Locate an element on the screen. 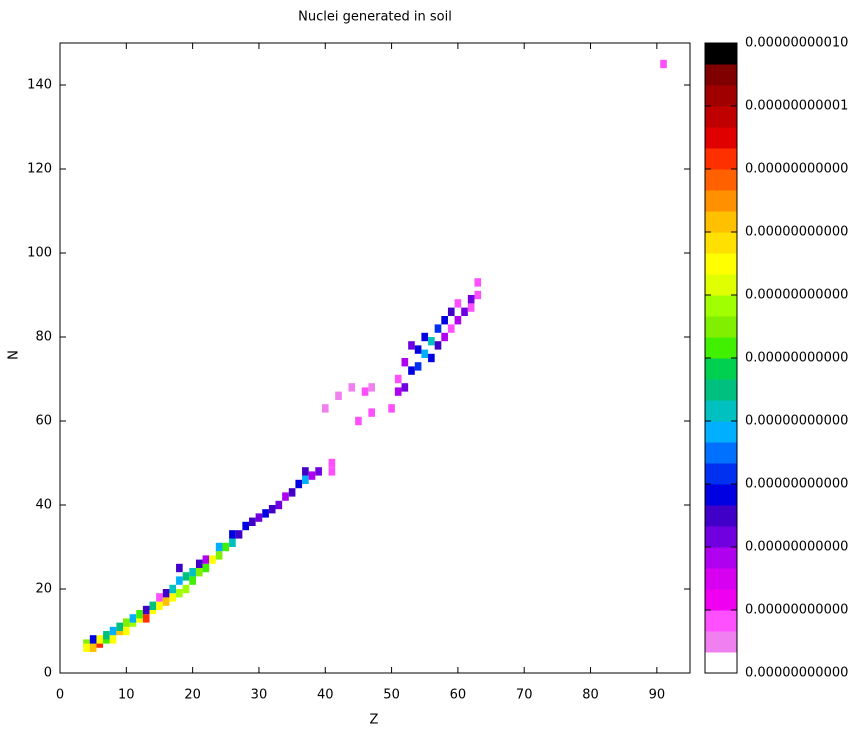 This screenshot has height=735, width=856. y-tick-label: 80 is located at coordinates (43, 337).